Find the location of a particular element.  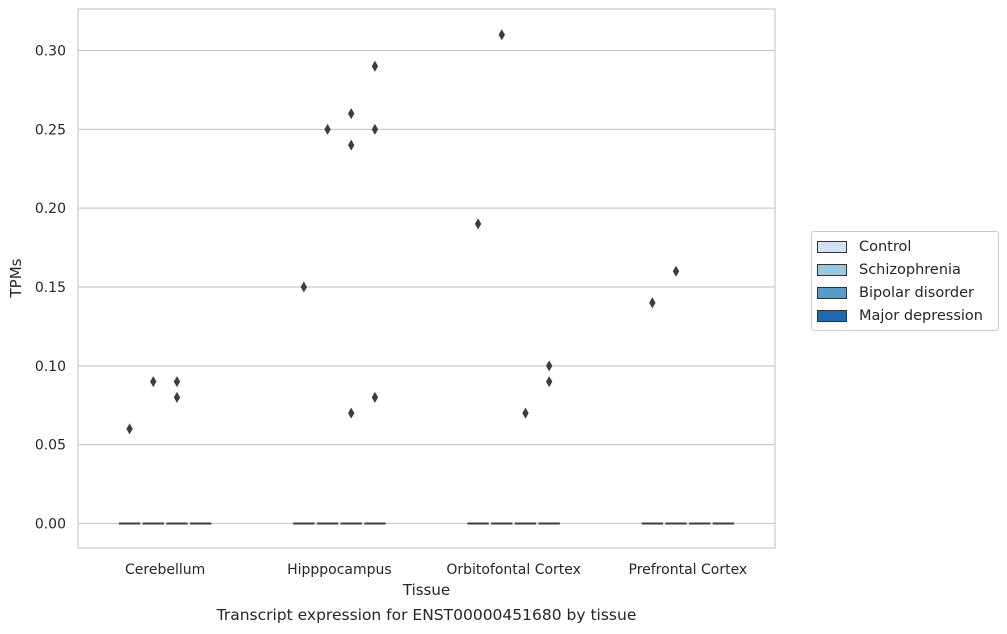

legend-item: Schizophrenia is located at coordinates (905, 269).